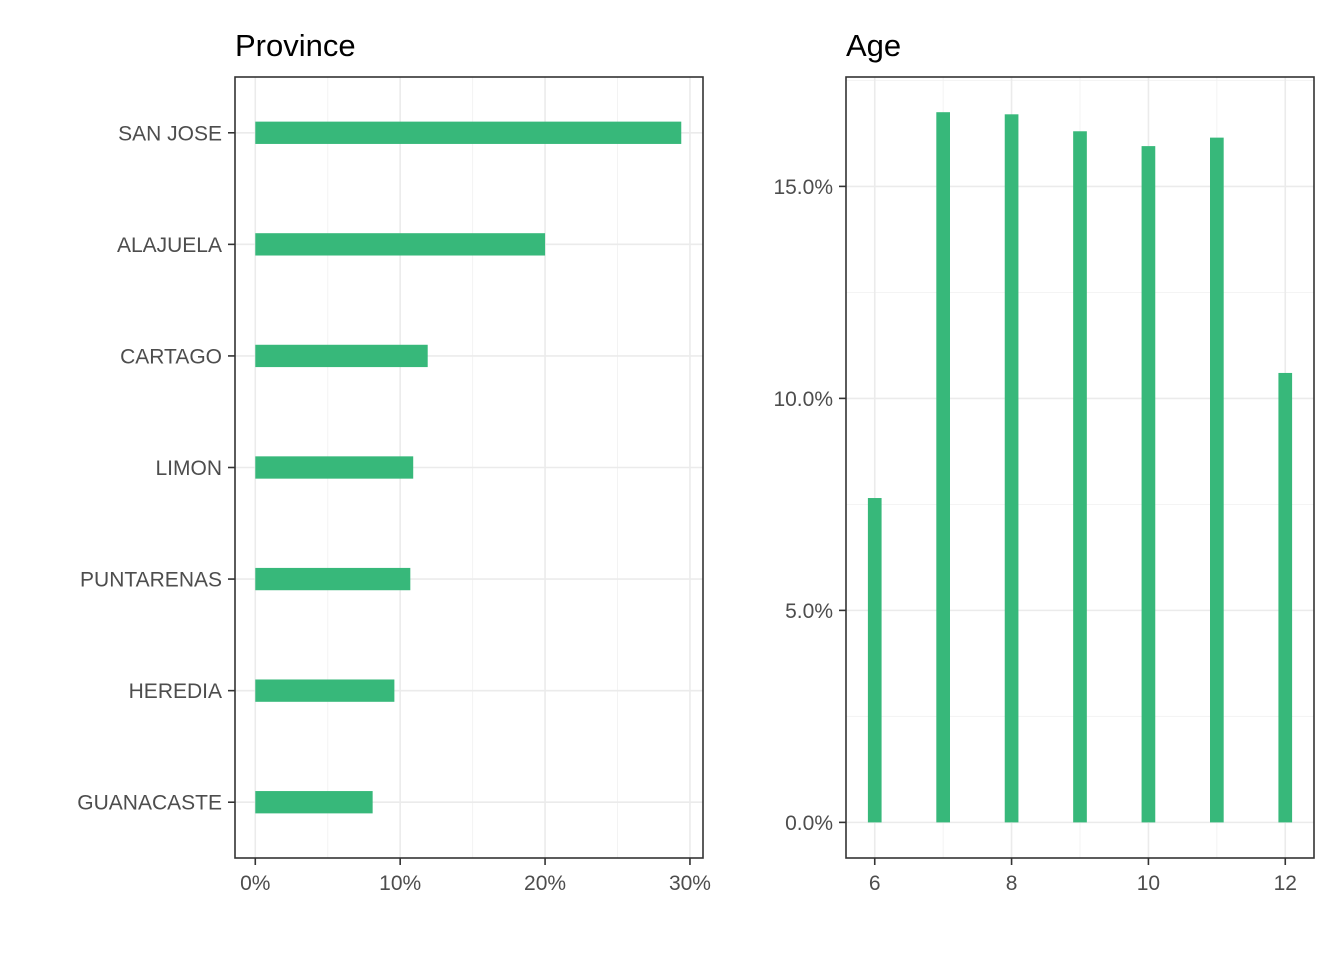 This screenshot has width=1344, height=960. I want to click on province-x-tick-label: 0%, so click(255, 883).